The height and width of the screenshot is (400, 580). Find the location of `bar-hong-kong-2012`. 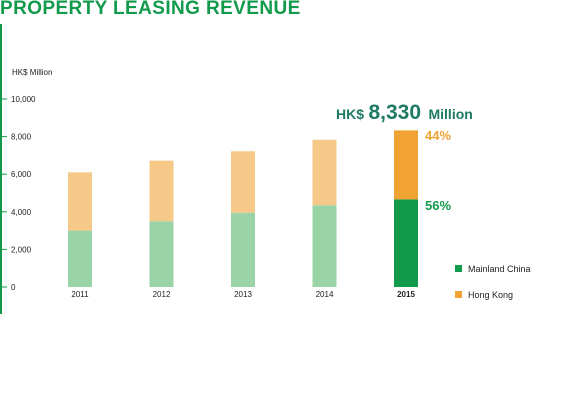

bar-hong-kong-2012 is located at coordinates (161, 191).